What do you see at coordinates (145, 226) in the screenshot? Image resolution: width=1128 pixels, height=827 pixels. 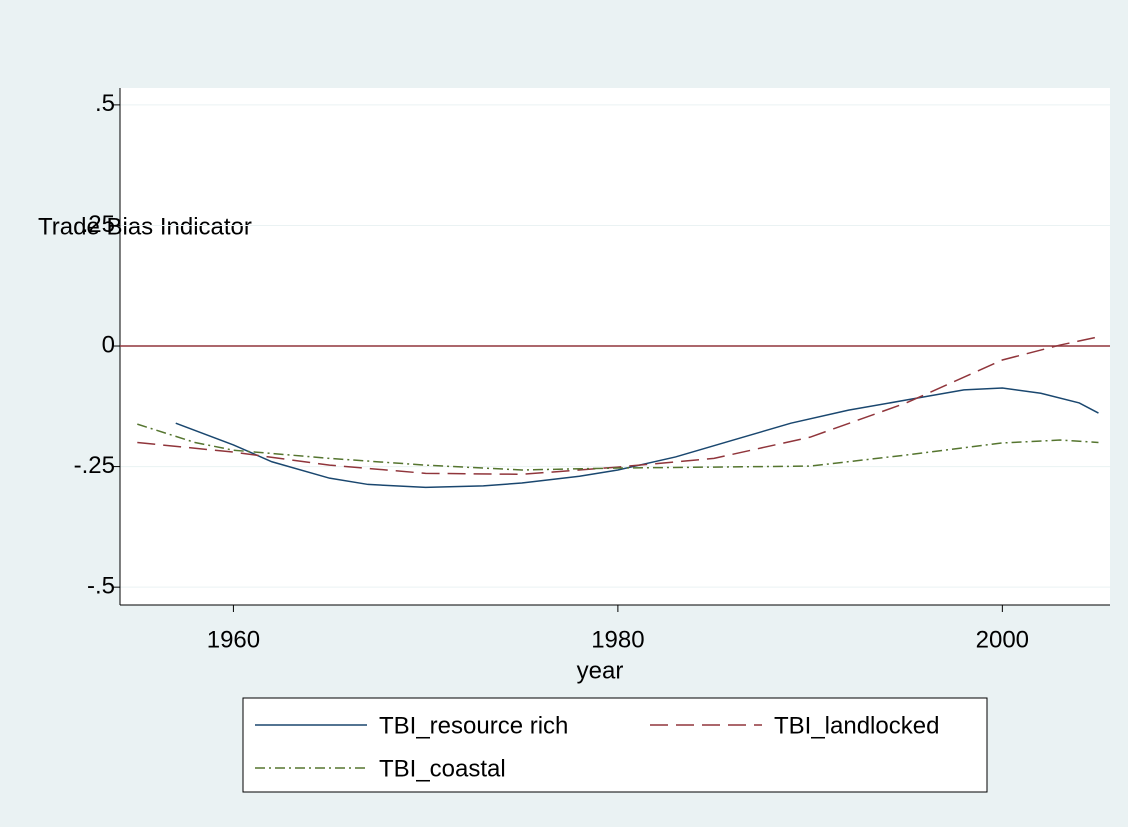 I see `y-axis-title: Trade Bias Indicator` at bounding box center [145, 226].